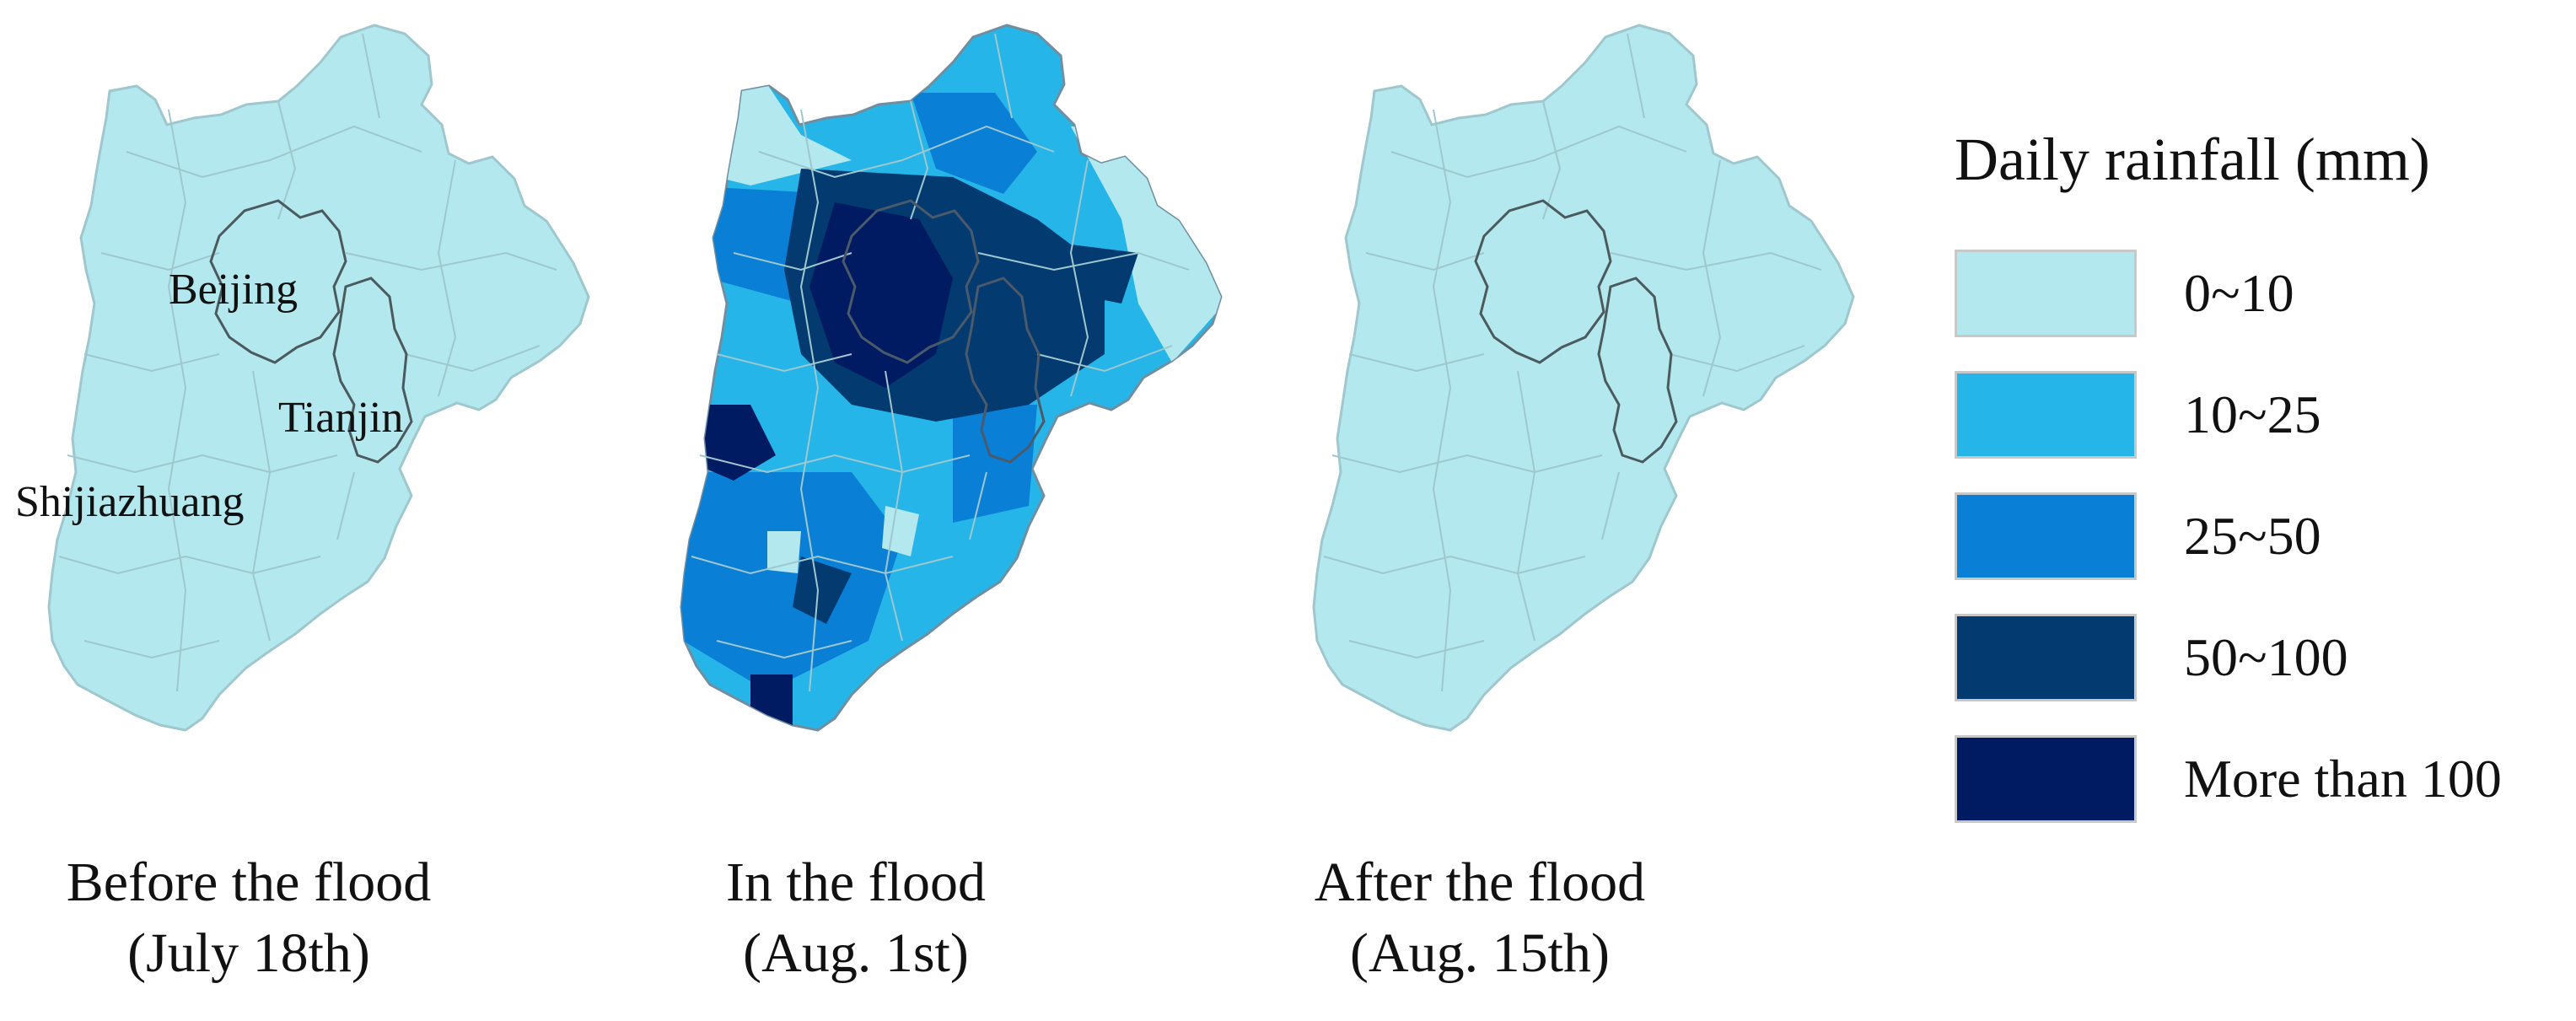 This screenshot has height=1021, width=2576. I want to click on legend-title: Daily rainfall (mm), so click(2192, 159).